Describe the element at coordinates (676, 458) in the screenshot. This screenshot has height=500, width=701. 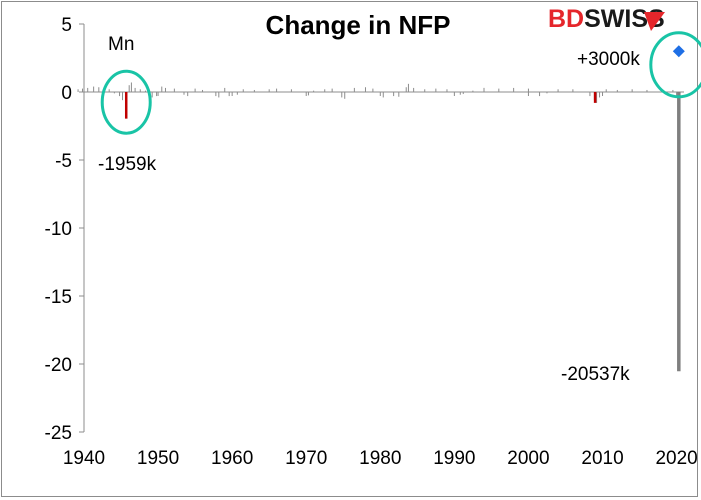
I see `x-tick-label: 2020` at that location.